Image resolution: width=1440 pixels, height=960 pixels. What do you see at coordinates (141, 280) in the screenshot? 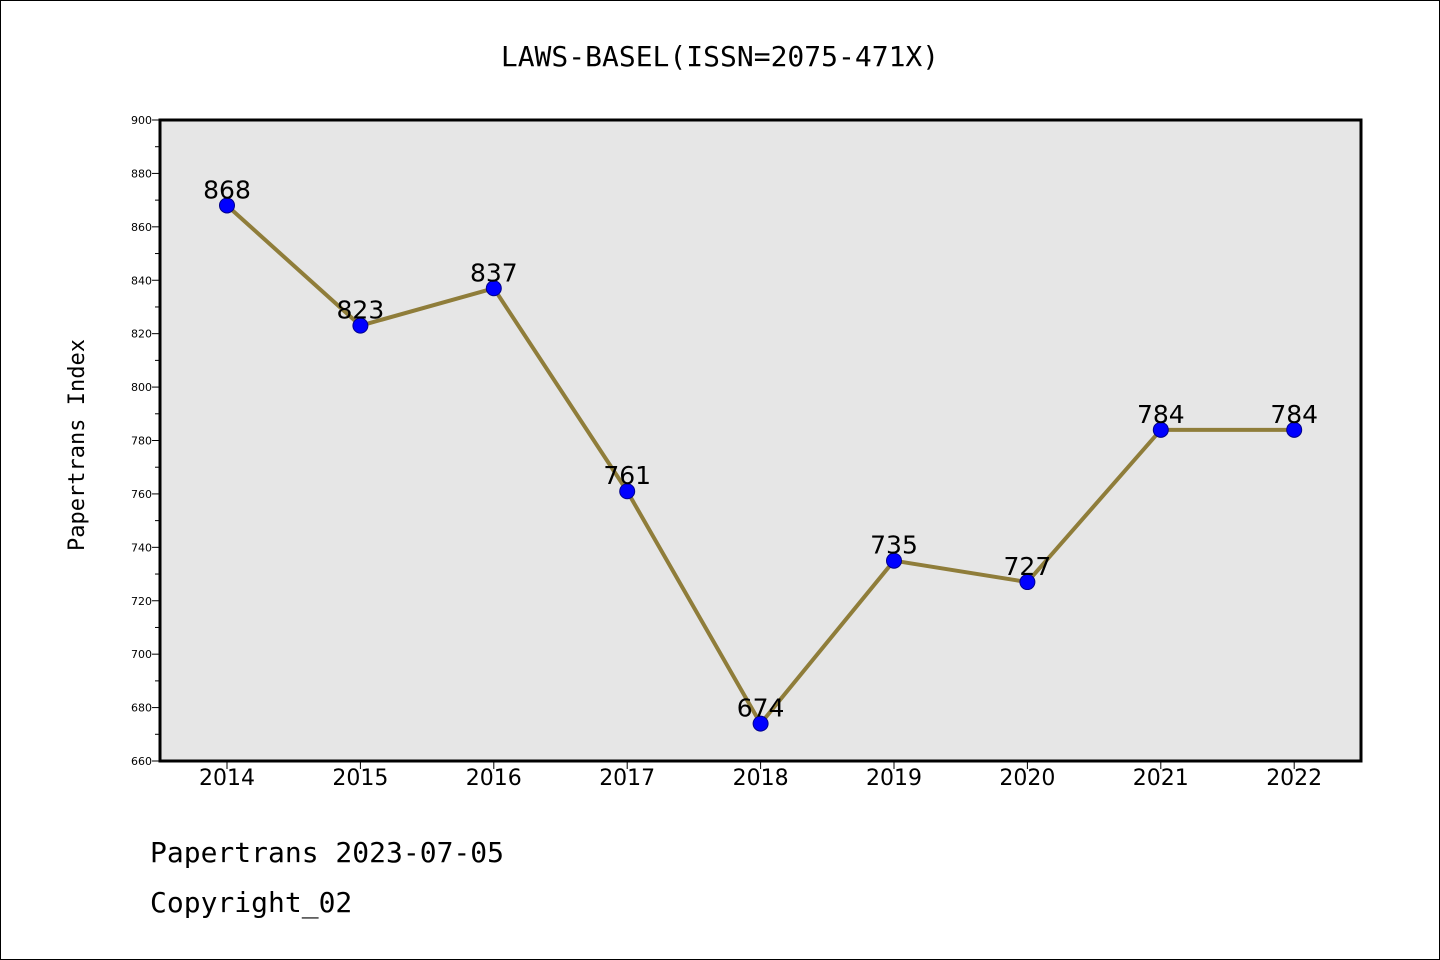
I see `y-tick-label: 840` at bounding box center [141, 280].